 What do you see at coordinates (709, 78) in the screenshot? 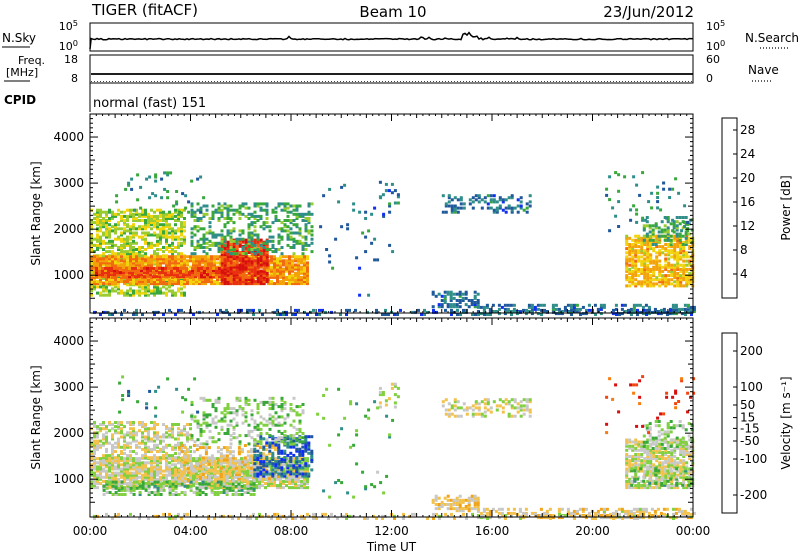
I see `nave-tick-bottom: 0` at bounding box center [709, 78].